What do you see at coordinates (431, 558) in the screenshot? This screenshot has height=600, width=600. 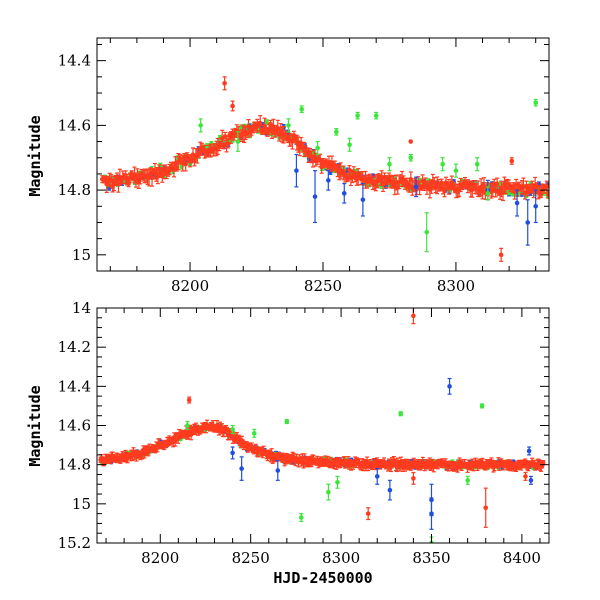 I see `x-tick-label: 8350` at bounding box center [431, 558].